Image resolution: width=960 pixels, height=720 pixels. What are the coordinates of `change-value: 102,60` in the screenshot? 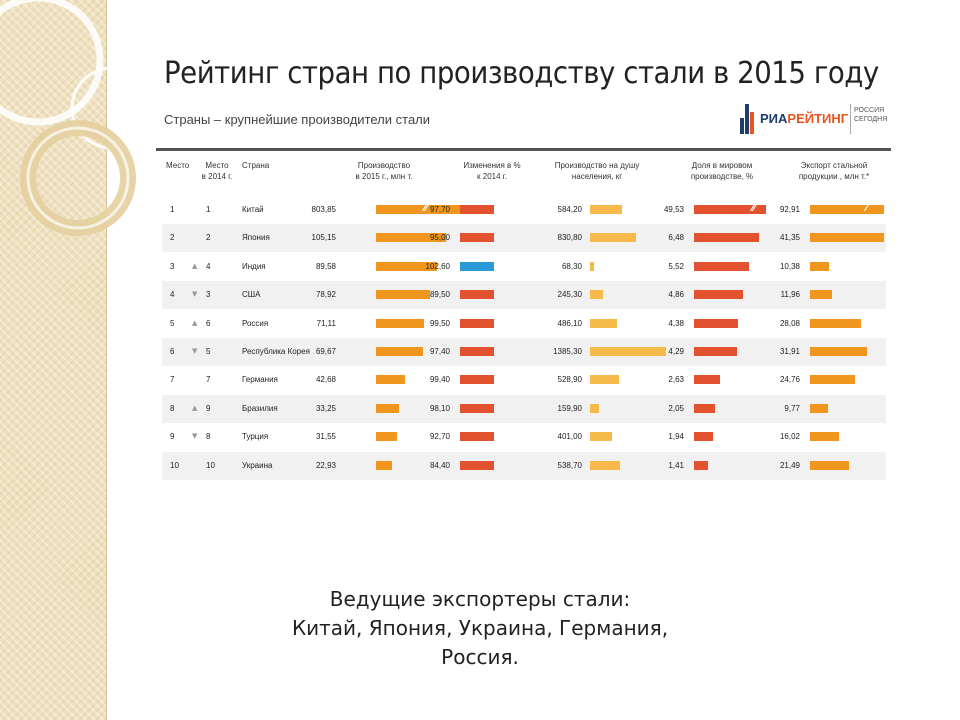 It's located at (437, 266).